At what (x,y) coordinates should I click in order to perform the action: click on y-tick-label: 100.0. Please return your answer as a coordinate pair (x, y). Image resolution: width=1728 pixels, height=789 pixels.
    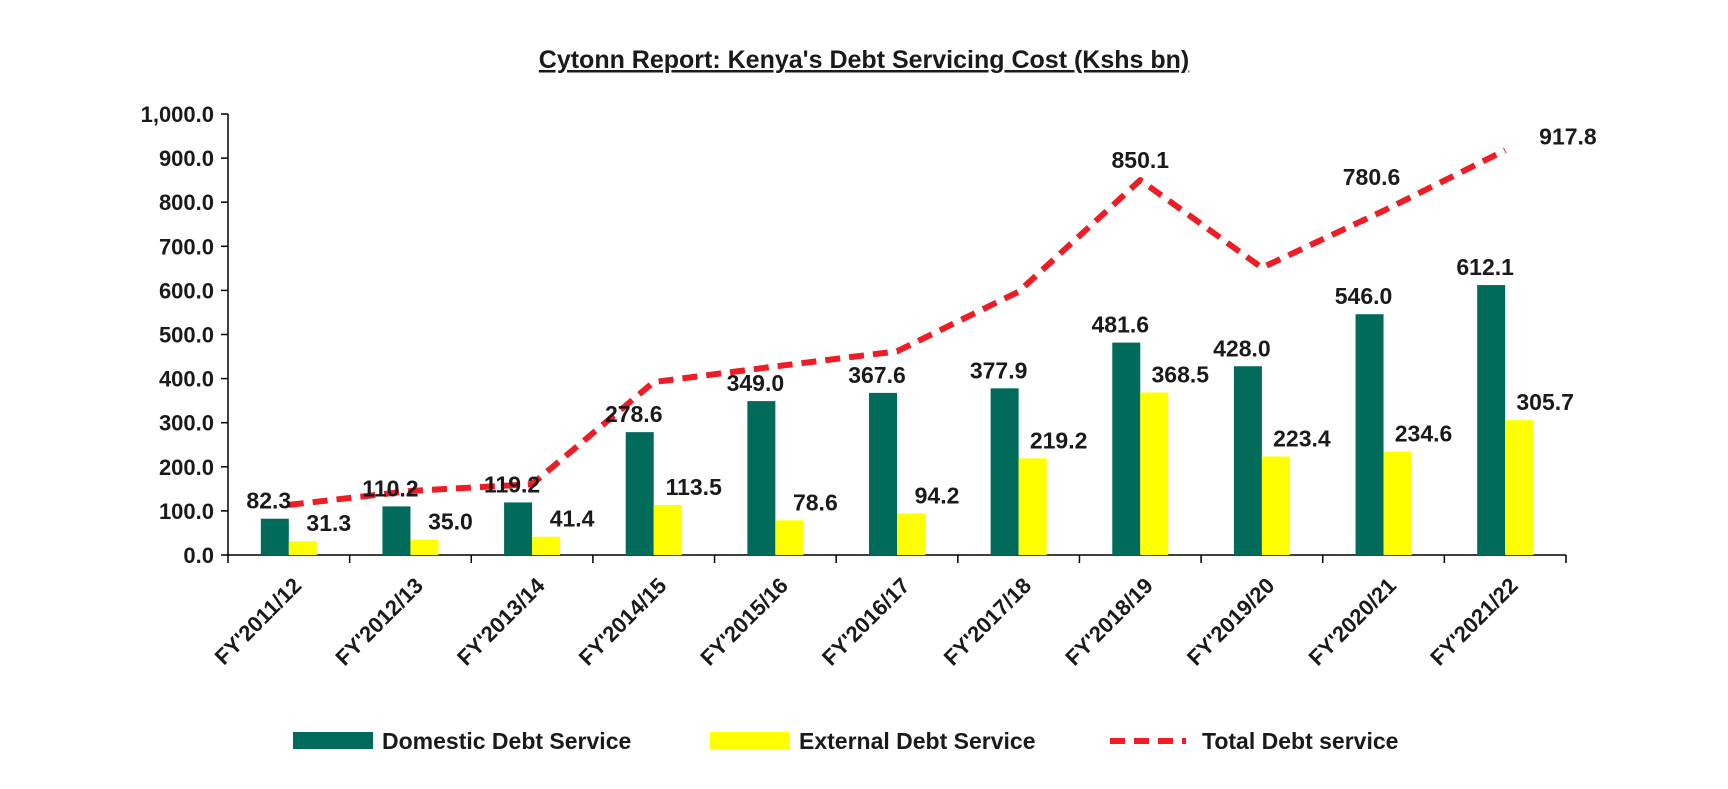
    Looking at the image, I should click on (186, 511).